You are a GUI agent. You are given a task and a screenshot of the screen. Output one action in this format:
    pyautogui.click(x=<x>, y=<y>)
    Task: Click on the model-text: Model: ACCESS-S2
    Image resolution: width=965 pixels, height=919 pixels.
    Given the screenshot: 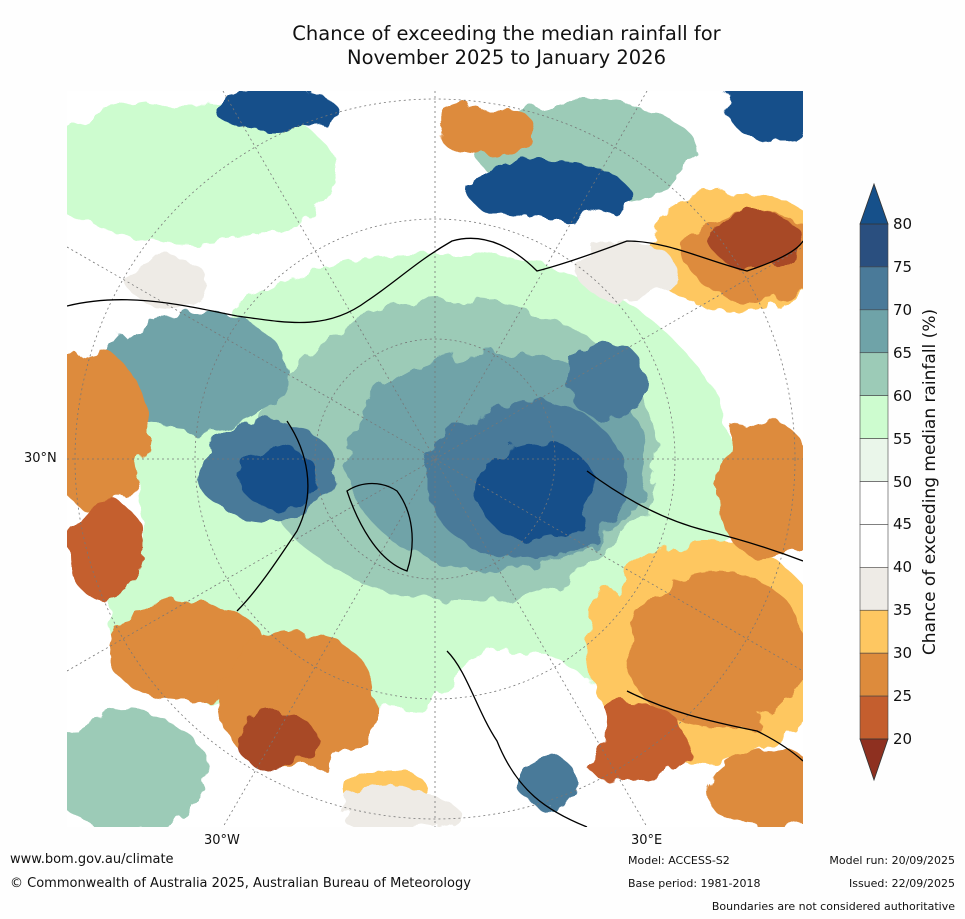 What is the action you would take?
    pyautogui.click(x=679, y=860)
    